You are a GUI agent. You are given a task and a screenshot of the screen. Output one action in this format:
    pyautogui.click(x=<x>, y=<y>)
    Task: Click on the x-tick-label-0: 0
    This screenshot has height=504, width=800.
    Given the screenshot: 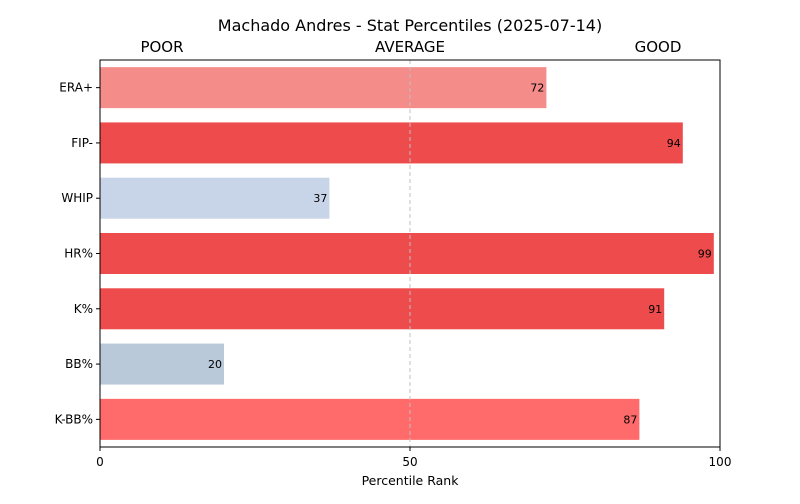 What is the action you would take?
    pyautogui.click(x=100, y=462)
    